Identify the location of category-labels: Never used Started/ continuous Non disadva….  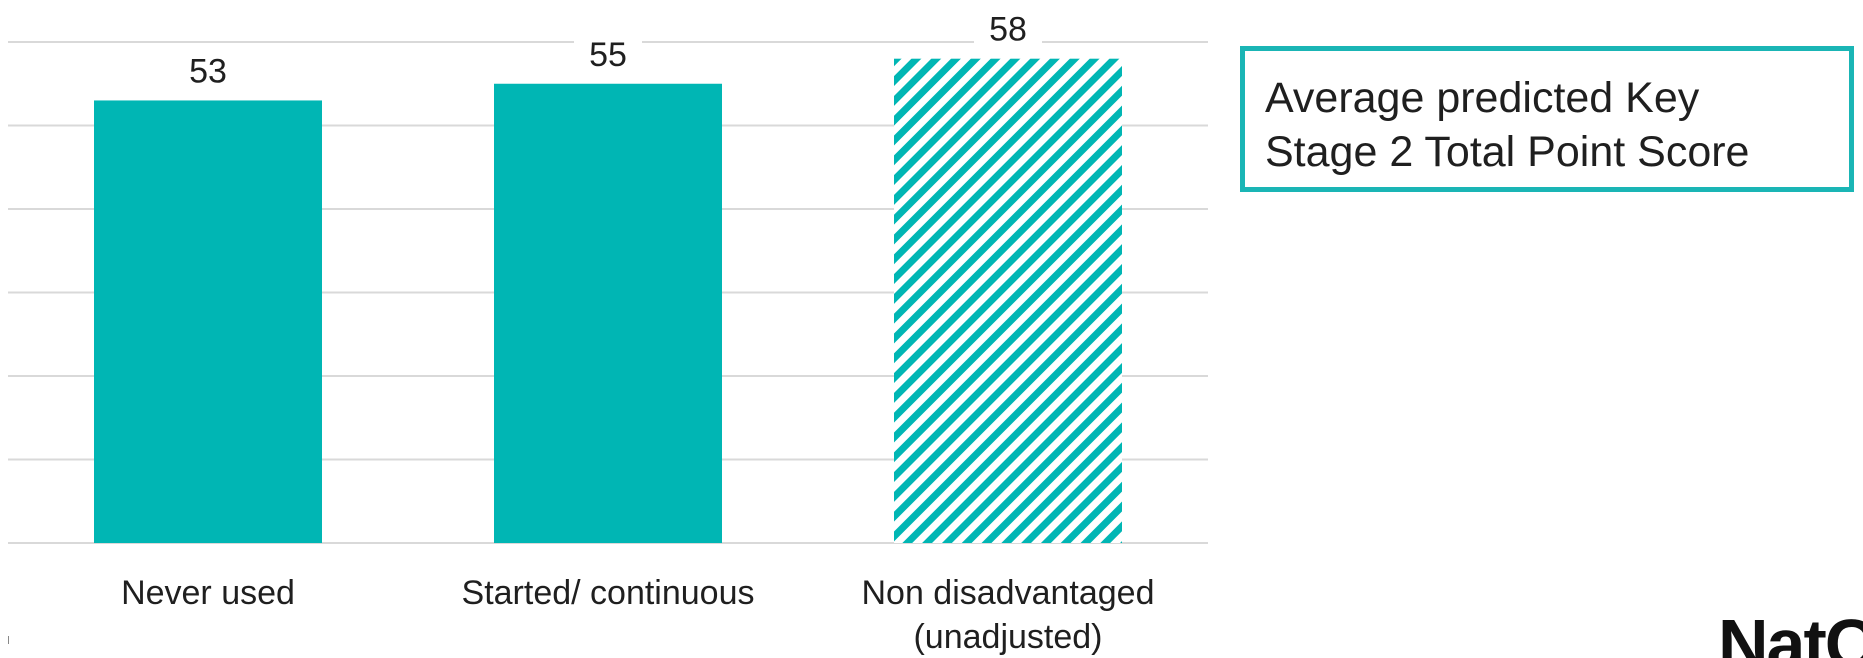
(637, 615).